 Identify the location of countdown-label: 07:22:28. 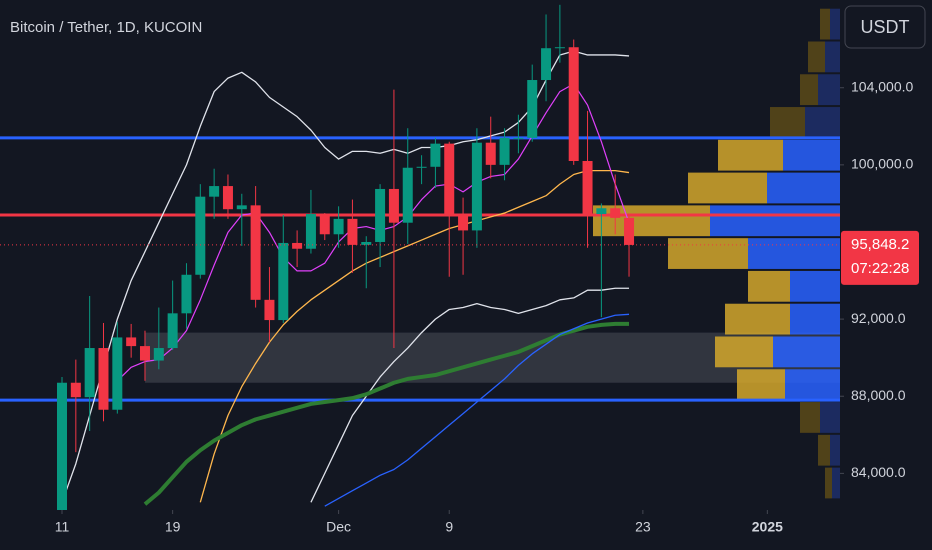
(880, 268).